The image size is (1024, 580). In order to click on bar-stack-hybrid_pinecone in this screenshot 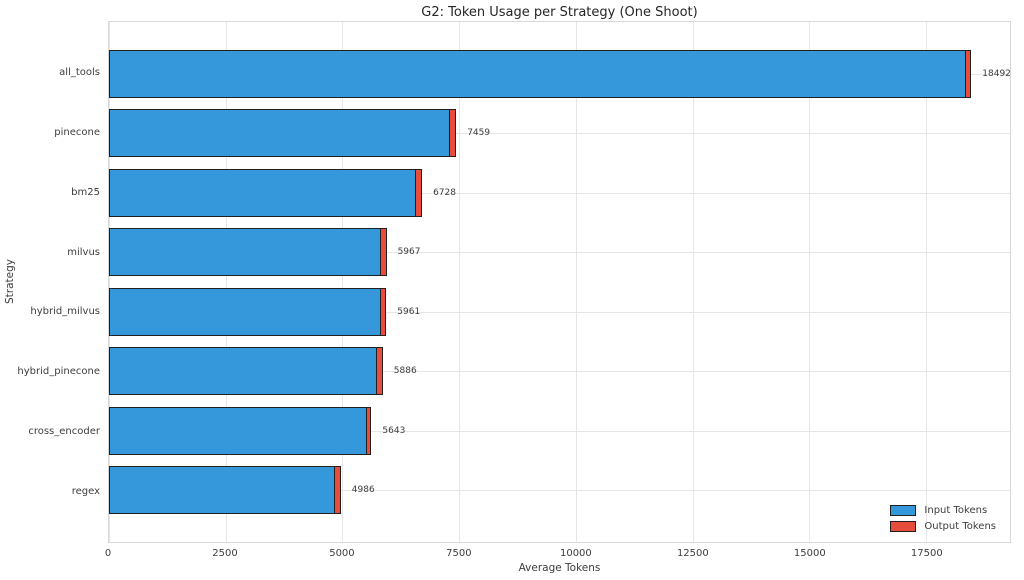, I will do `click(559, 371)`.